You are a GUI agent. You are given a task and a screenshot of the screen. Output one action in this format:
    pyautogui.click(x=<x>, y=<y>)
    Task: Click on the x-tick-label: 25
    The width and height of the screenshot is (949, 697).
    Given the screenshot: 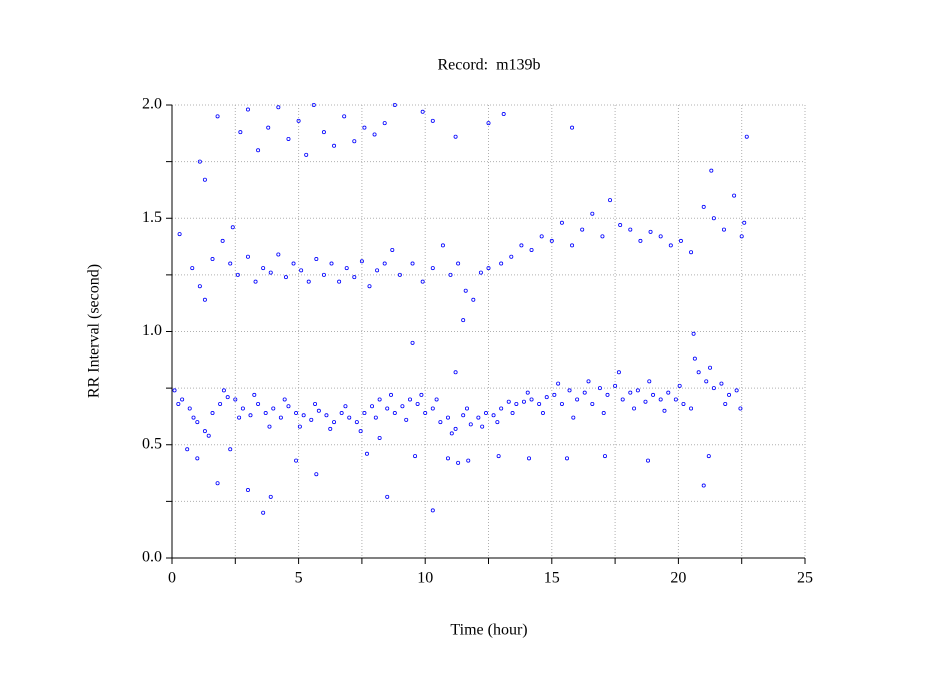 What is the action you would take?
    pyautogui.click(x=805, y=578)
    